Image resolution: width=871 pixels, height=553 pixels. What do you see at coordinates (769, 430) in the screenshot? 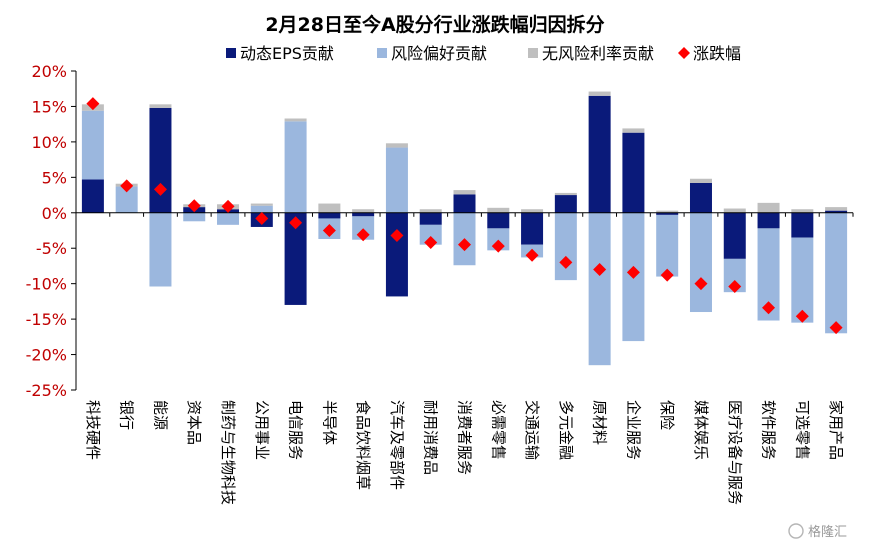
I see `x-tick-label-20: 软件服务` at bounding box center [769, 430].